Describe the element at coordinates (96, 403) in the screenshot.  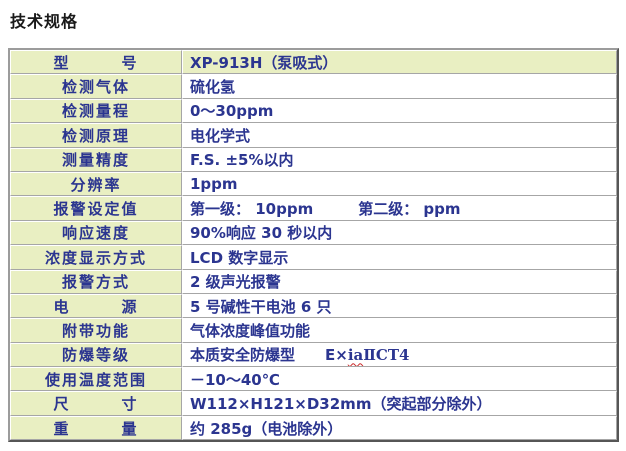
I see `spec-label: 尺 寸` at that location.